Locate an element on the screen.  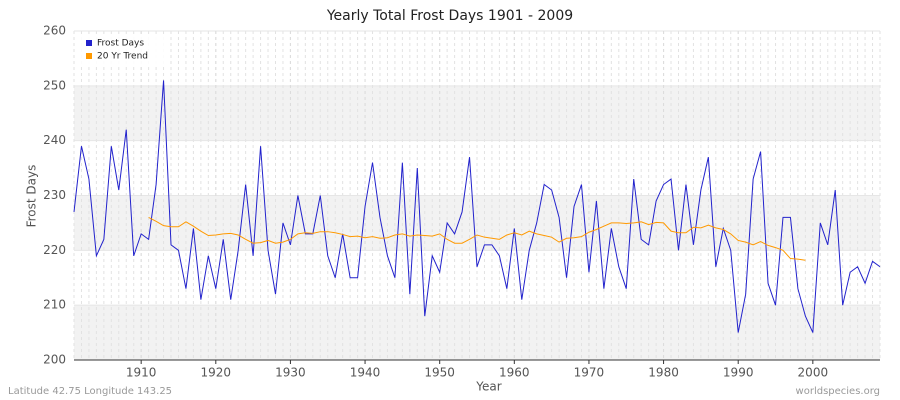
legend-label: 20 Yr Trend is located at coordinates (122, 57).